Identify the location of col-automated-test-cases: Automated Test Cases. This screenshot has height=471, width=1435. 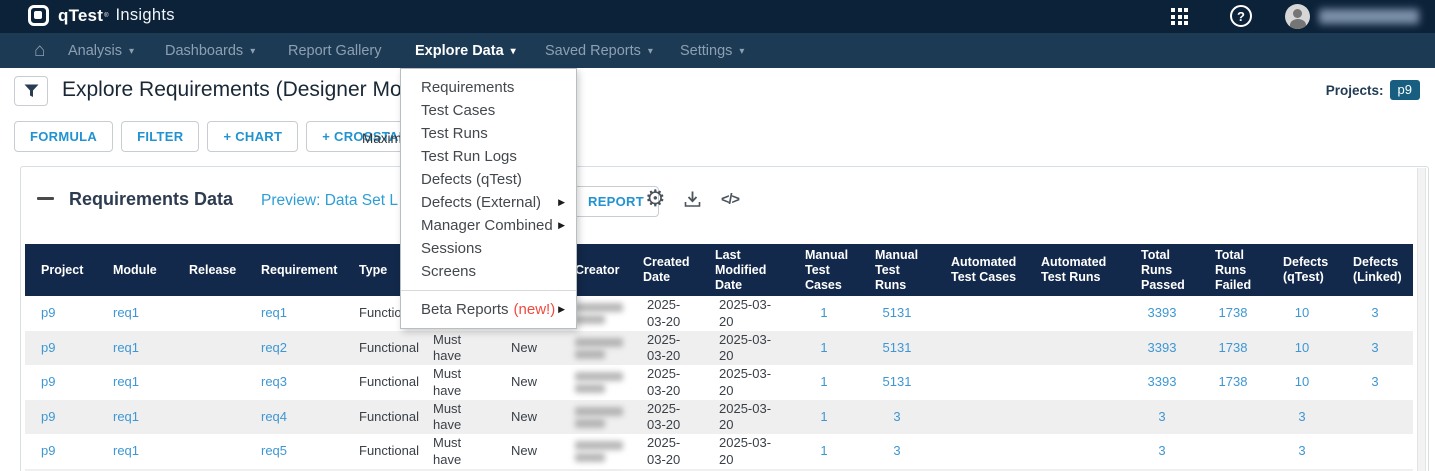
(980, 270).